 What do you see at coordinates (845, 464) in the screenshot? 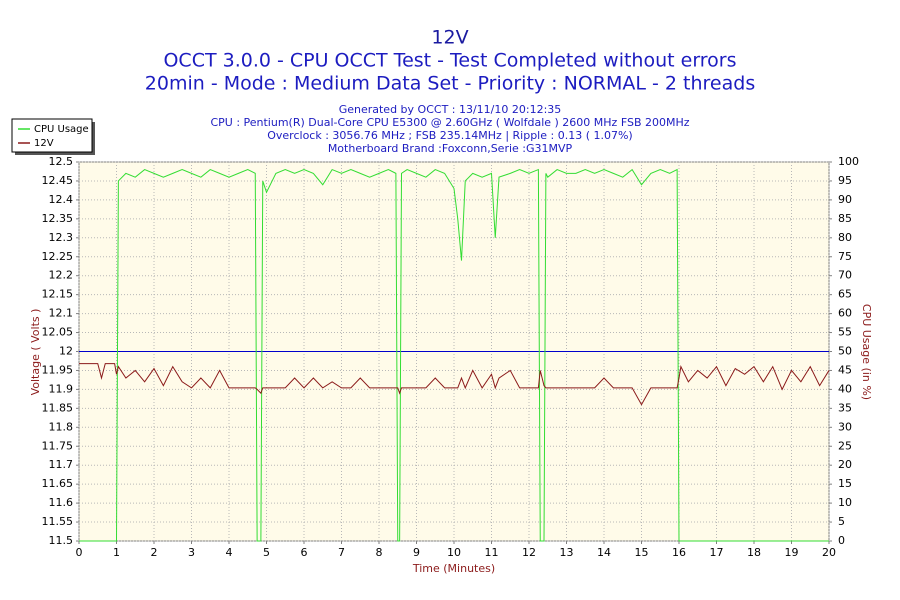
I see `y2-tick-label: 20` at bounding box center [845, 464].